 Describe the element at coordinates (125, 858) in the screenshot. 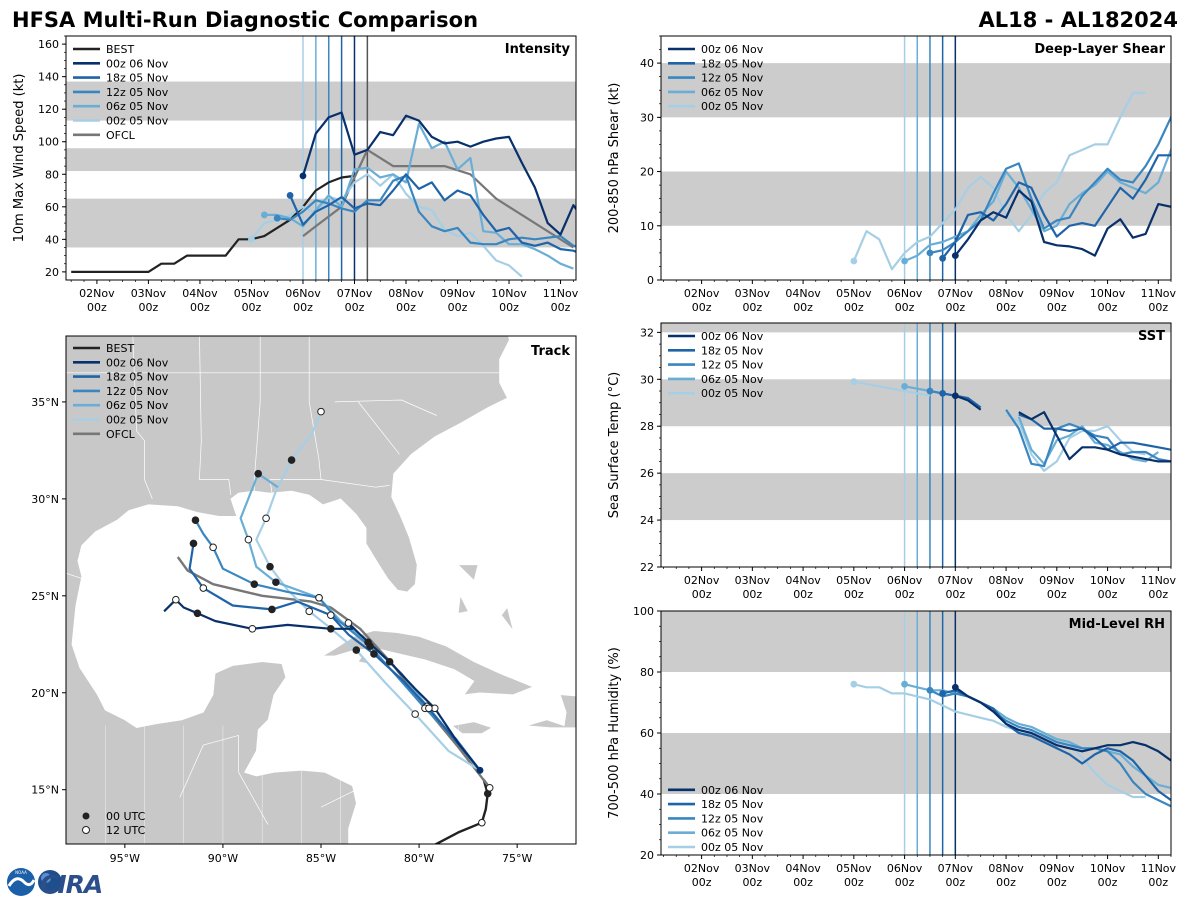

I see `lon-tick-label: 95°W` at that location.